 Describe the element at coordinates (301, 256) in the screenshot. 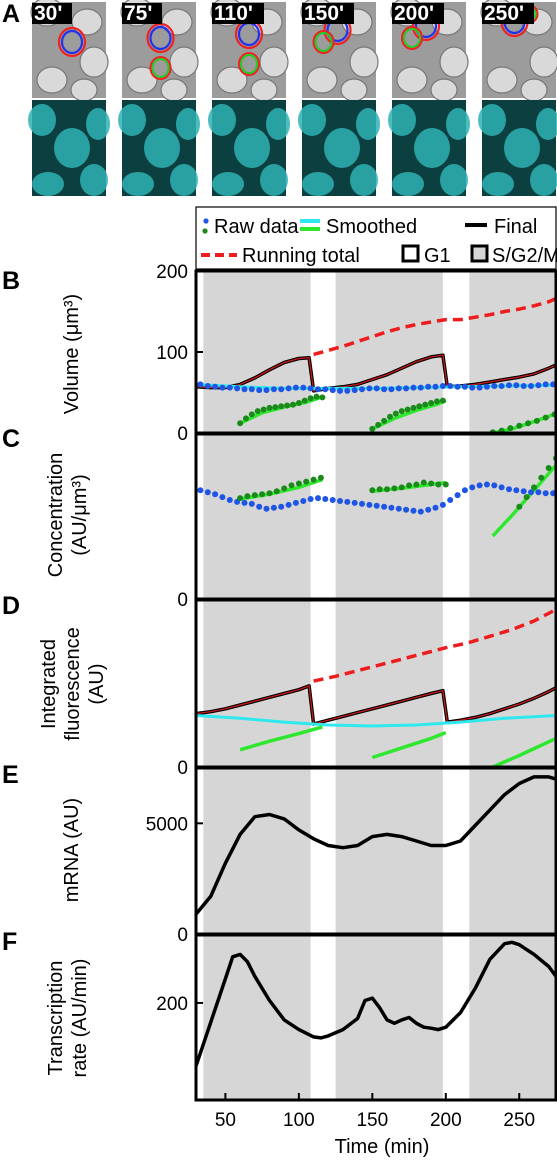

I see `legend-running-label: Running total` at that location.